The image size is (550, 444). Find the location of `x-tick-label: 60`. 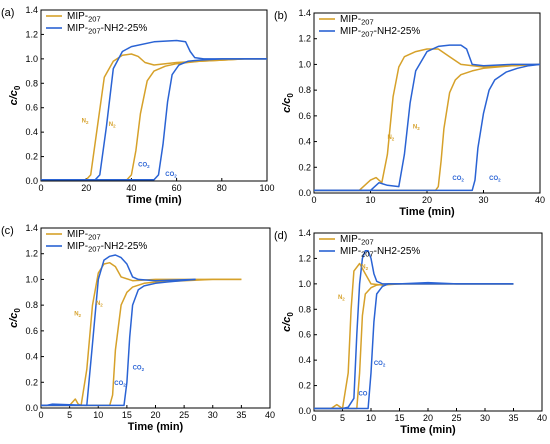

x-tick-label: 60 is located at coordinates (177, 188).